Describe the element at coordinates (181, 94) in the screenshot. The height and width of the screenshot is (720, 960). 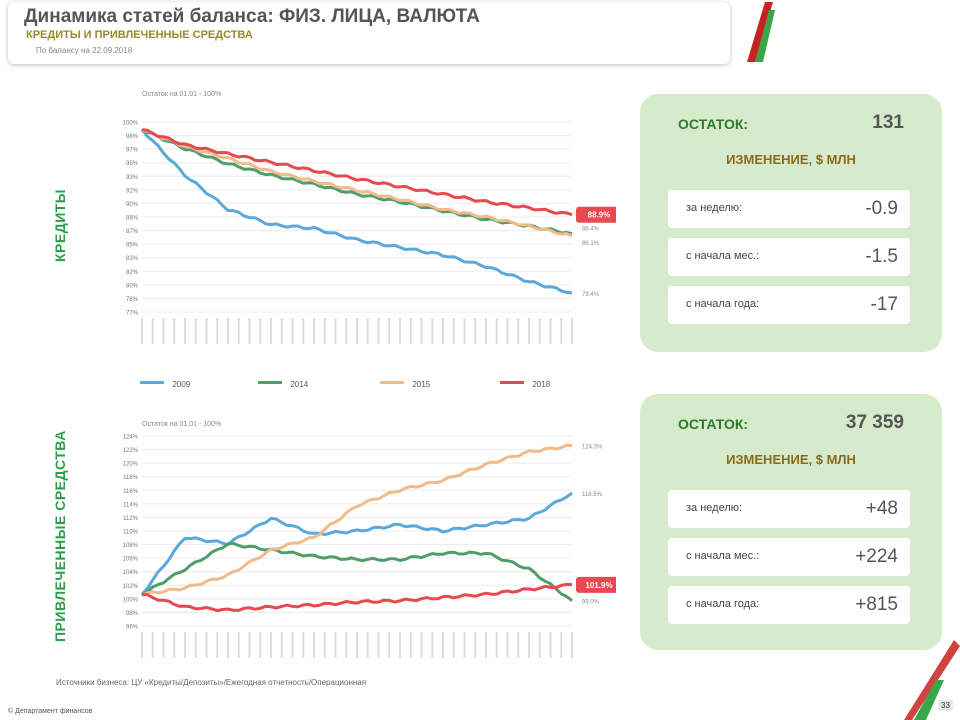
I see `chart-note: Остаток на 01.01 - 100%` at that location.